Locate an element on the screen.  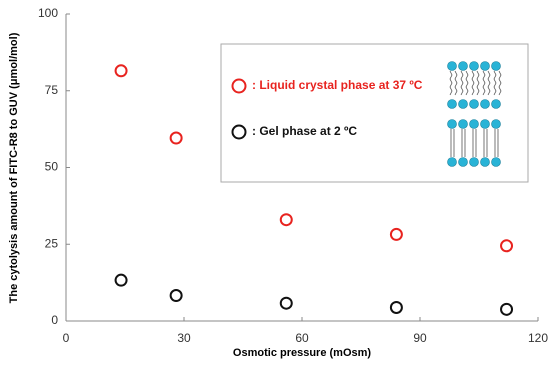
lipid-icon is located at coordinates (474, 114).